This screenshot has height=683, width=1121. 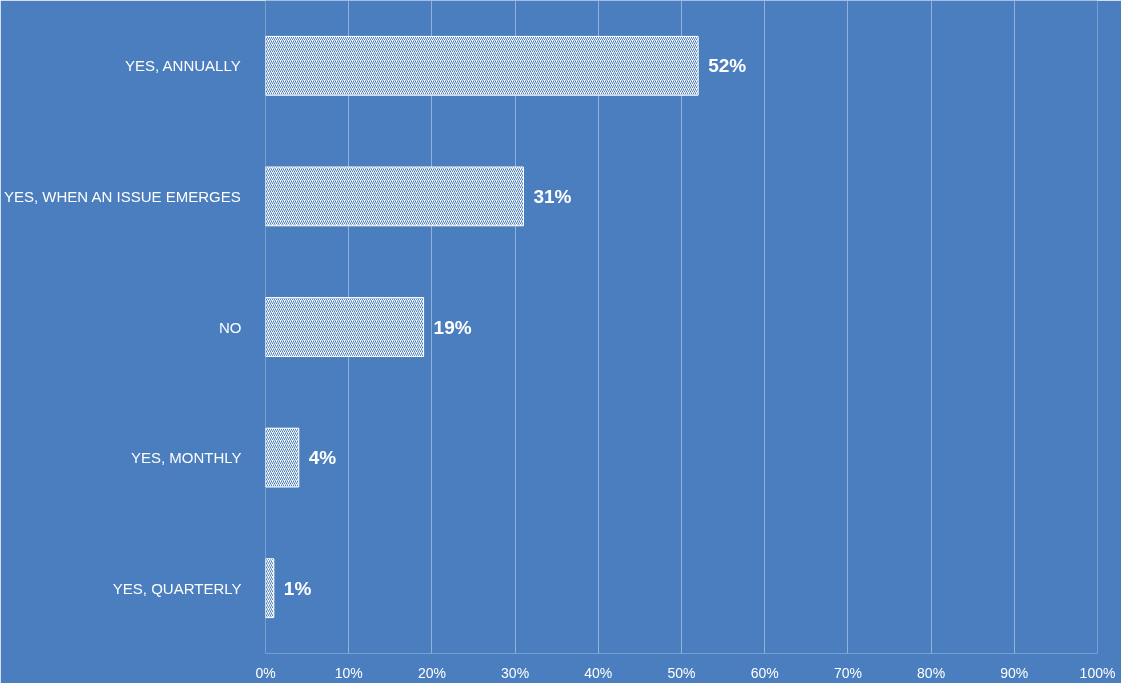 What do you see at coordinates (1097, 672) in the screenshot?
I see `x-tick-label: 100%` at bounding box center [1097, 672].